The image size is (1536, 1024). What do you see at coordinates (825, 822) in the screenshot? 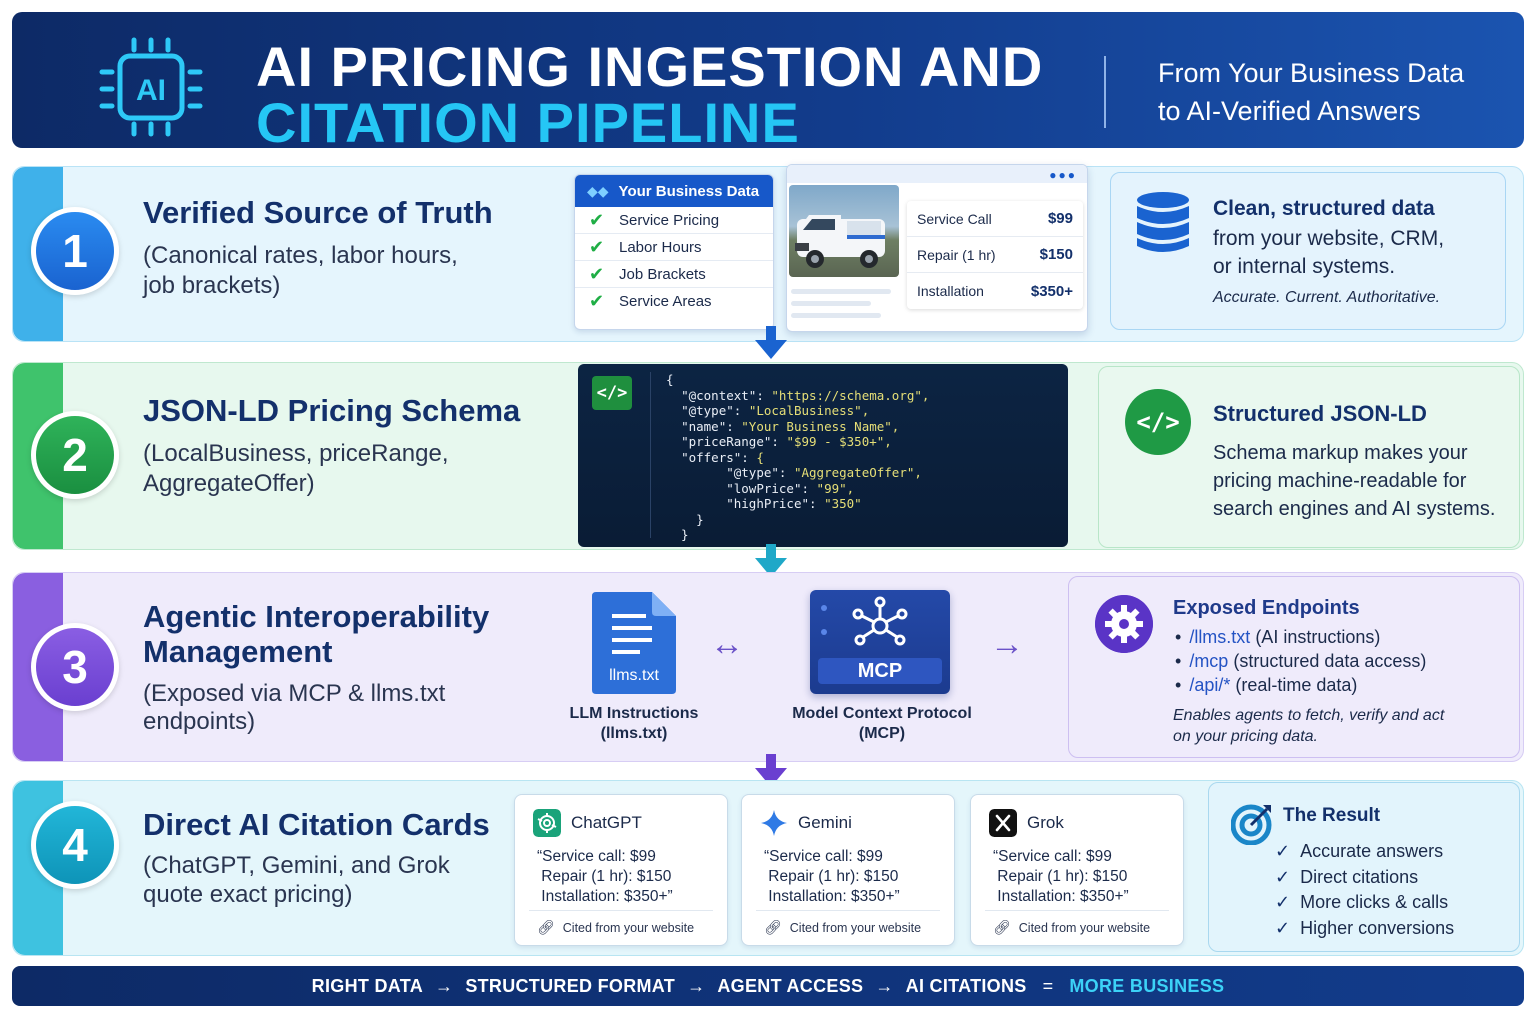
I see `card-title: Gemini` at bounding box center [825, 822].